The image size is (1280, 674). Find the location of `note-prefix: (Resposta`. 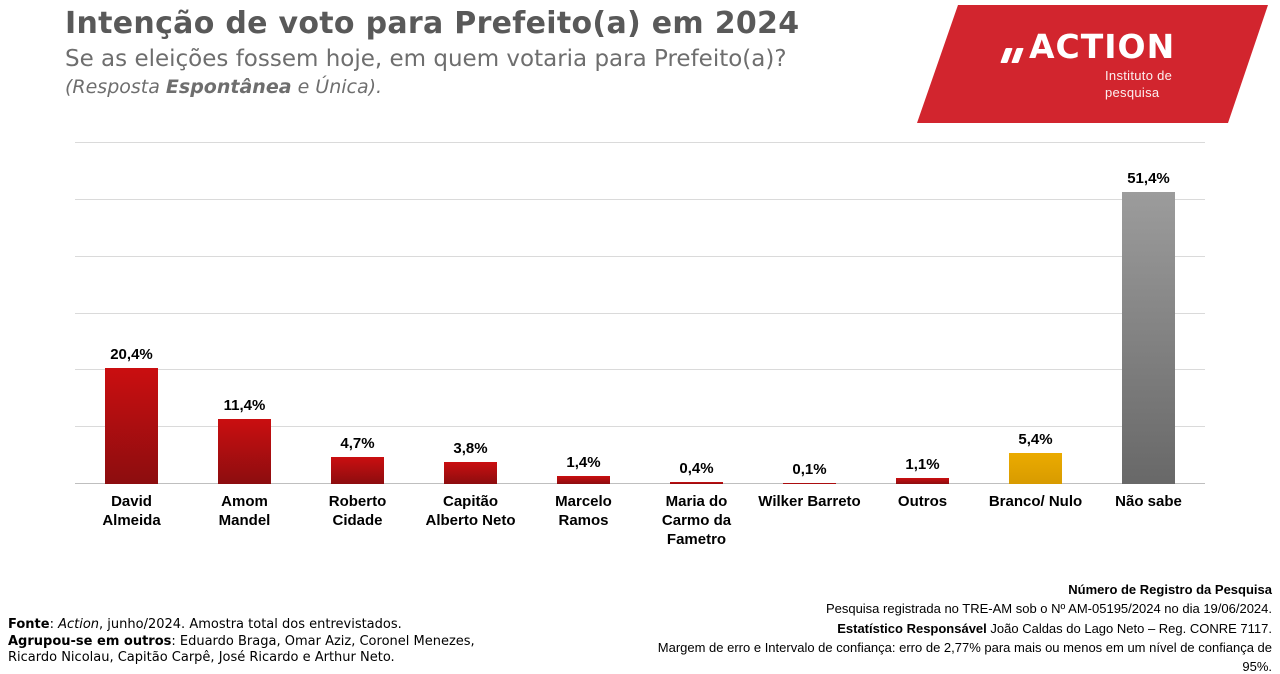

note-prefix: (Resposta is located at coordinates (115, 87).